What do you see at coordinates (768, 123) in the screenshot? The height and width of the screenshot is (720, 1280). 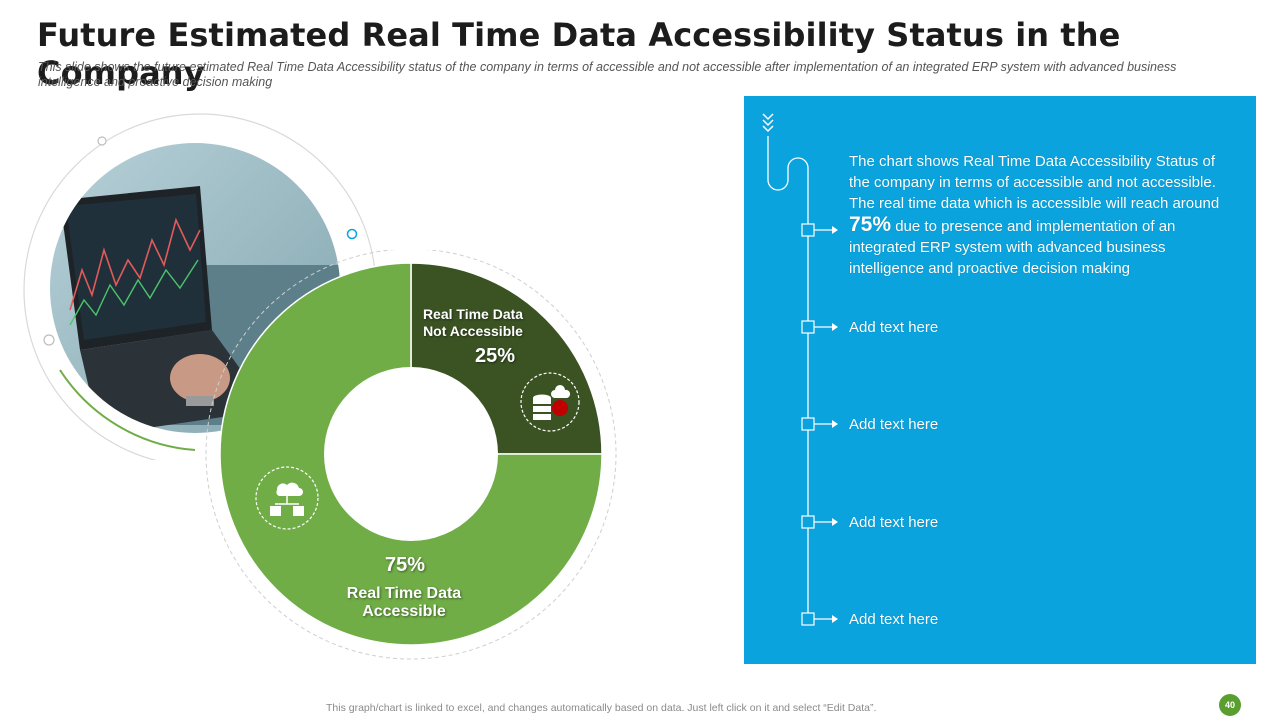 I see `chevron-down-icon` at bounding box center [768, 123].